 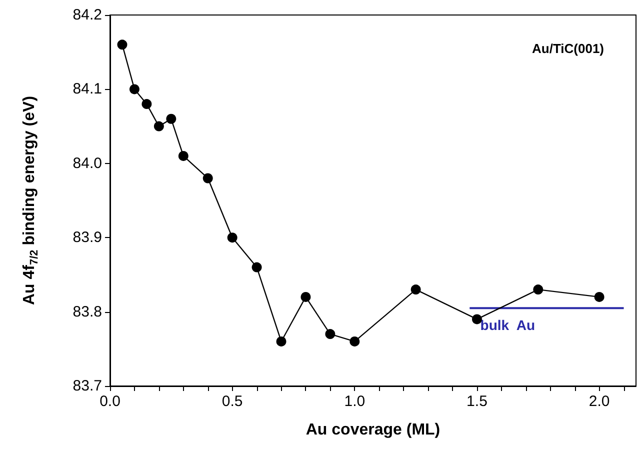 What do you see at coordinates (87, 89) in the screenshot?
I see `y-tick-label: 84.1` at bounding box center [87, 89].